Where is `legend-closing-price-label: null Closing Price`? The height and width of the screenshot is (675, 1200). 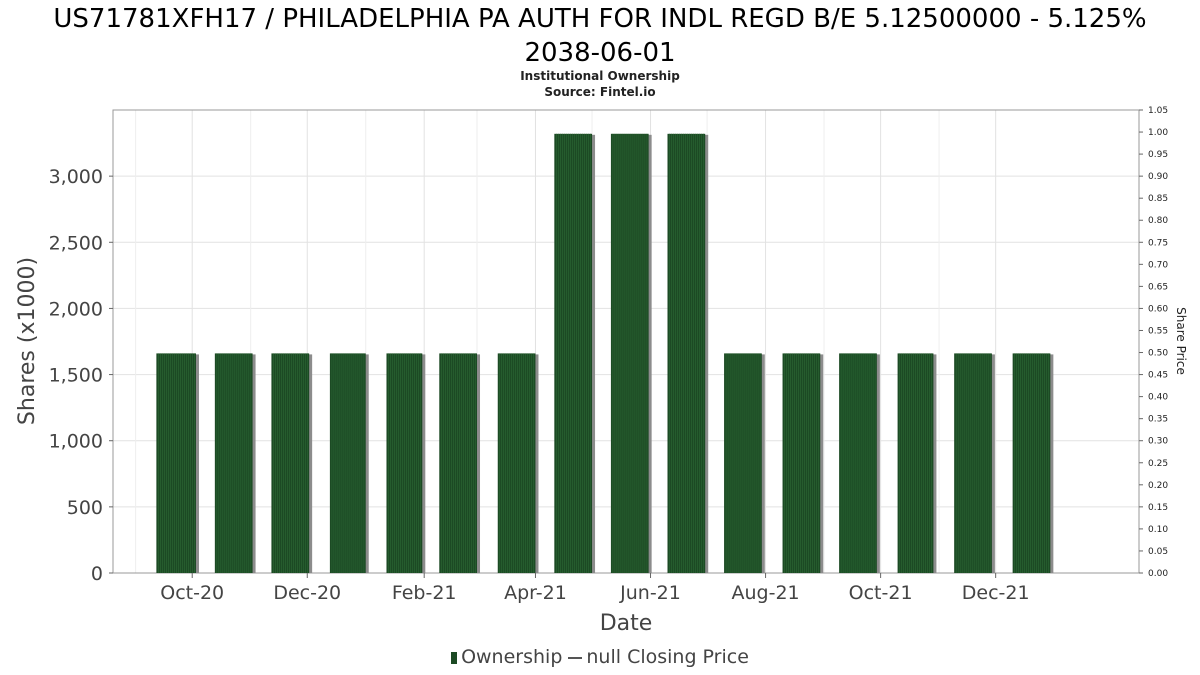
legend-closing-price-label: null Closing Price is located at coordinates (667, 657).